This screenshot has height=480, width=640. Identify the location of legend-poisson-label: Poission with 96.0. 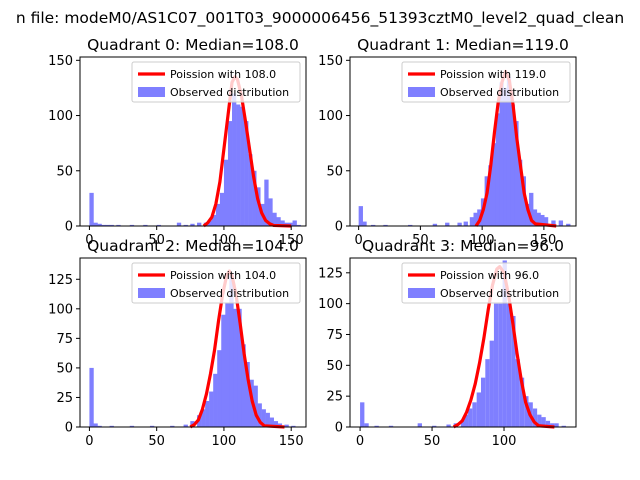
(489, 275).